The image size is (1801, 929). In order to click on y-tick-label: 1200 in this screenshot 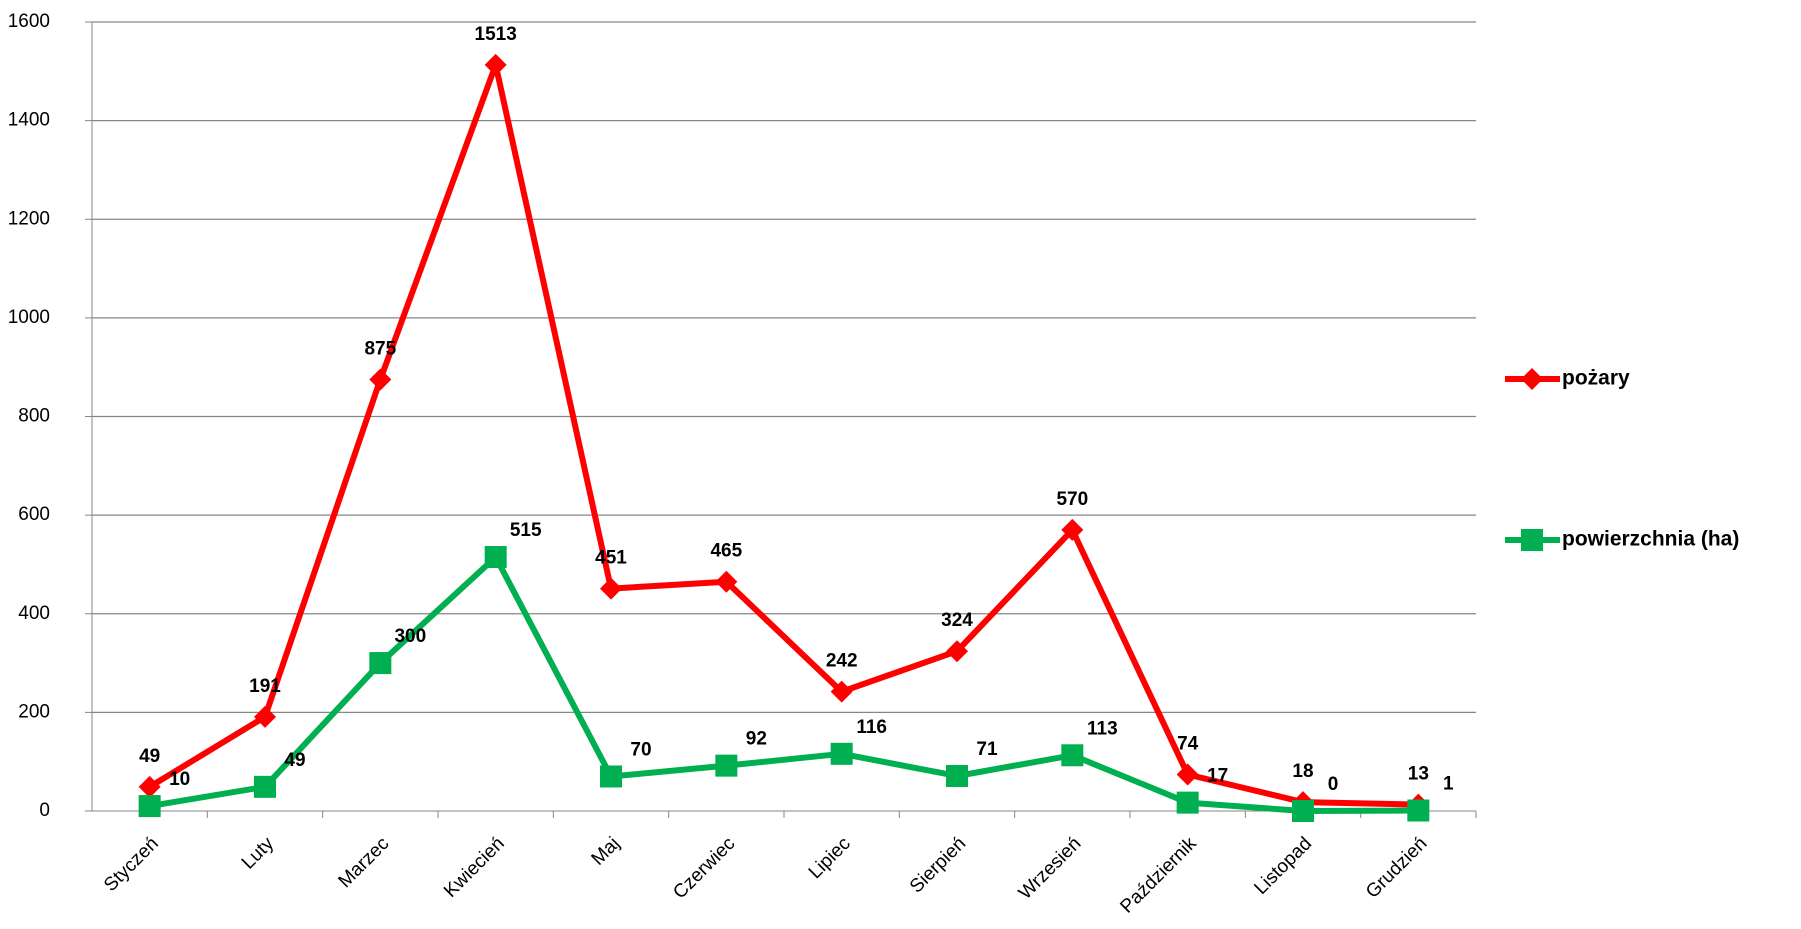, I will do `click(29, 218)`.